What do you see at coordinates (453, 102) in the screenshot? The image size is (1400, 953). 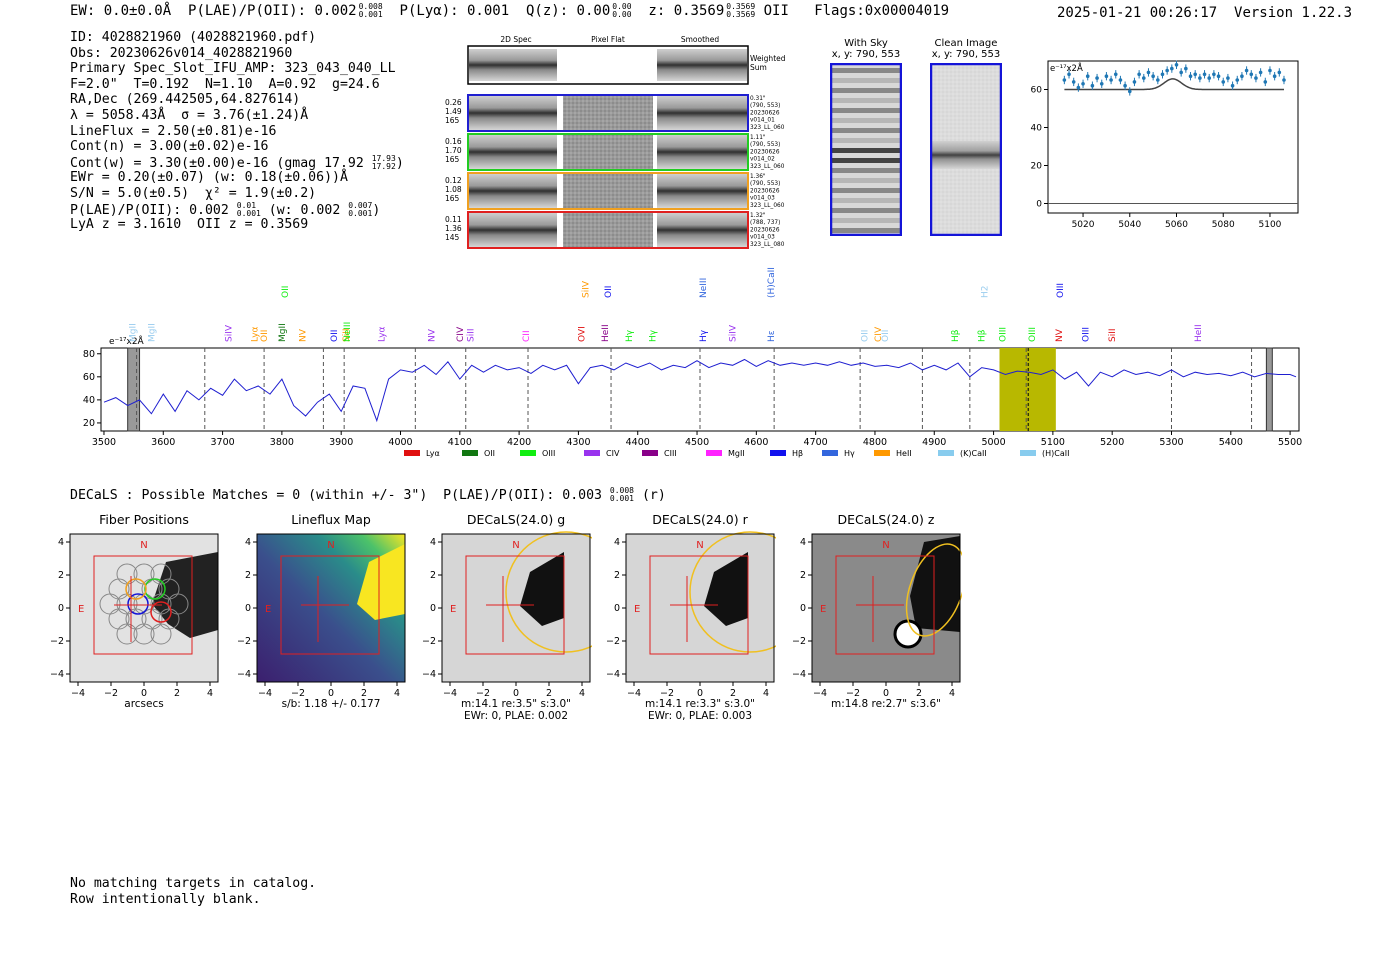 I see `cutout-row-left-label: 0.26` at bounding box center [453, 102].